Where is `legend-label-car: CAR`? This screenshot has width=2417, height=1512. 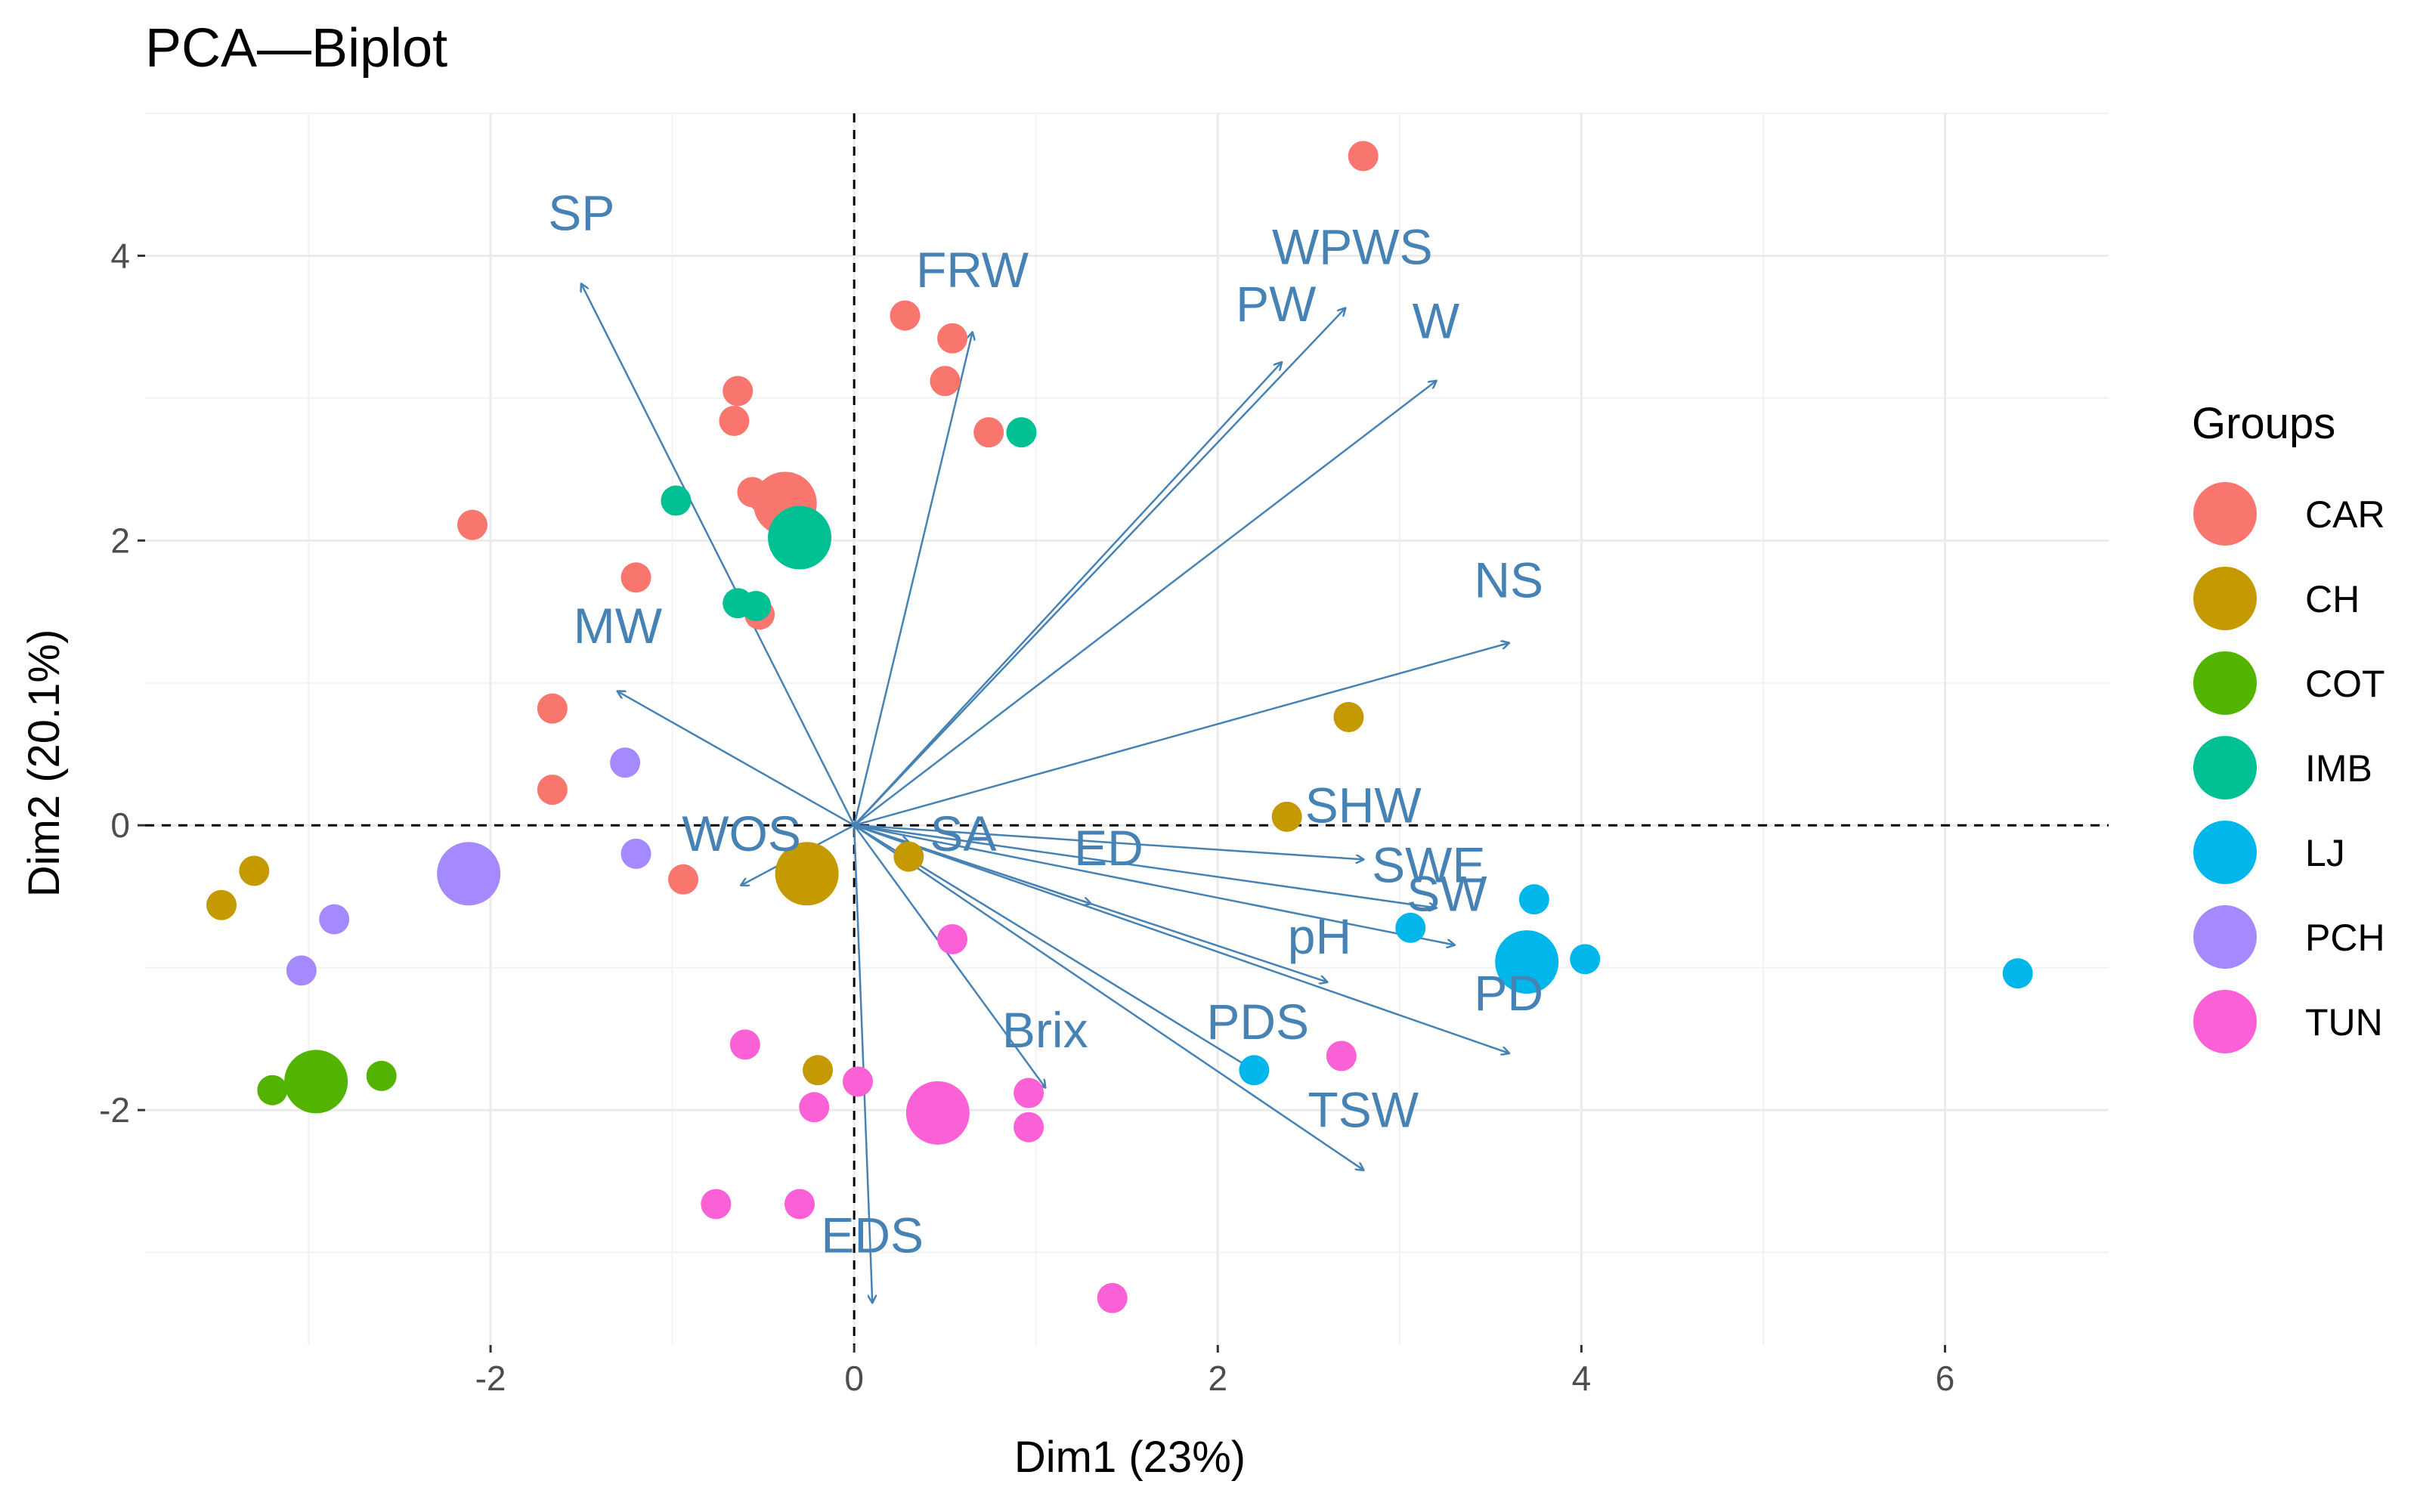
legend-label-car: CAR is located at coordinates (2345, 514).